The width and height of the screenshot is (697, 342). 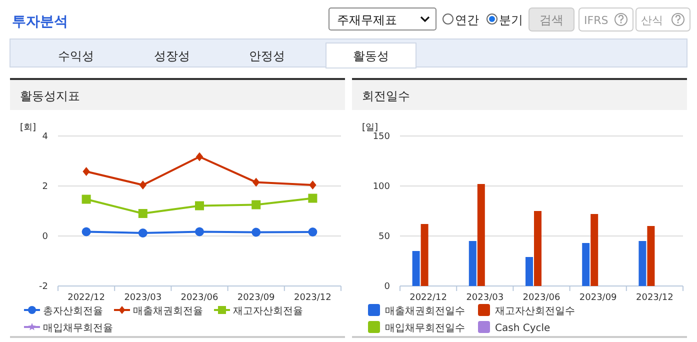 I want to click on text: 수익성, so click(x=76, y=56).